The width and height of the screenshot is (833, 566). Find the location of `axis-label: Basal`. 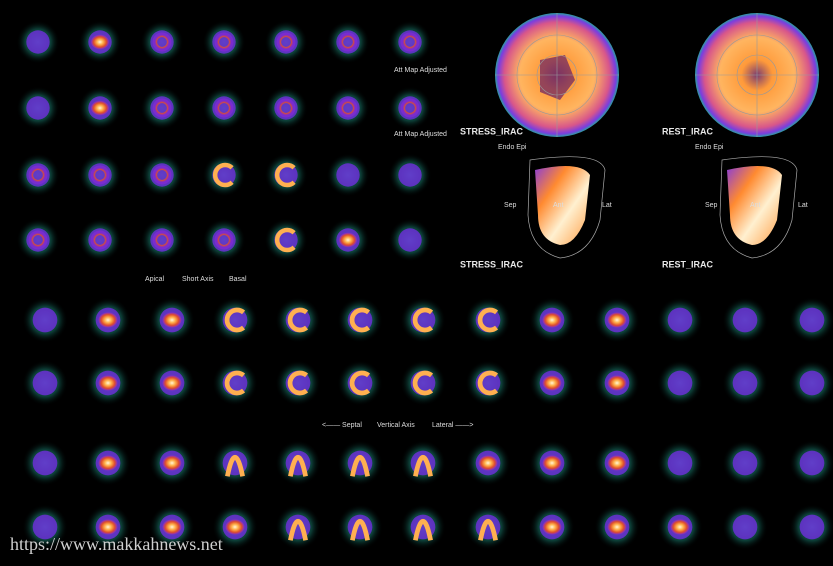

axis-label: Basal is located at coordinates (238, 279).